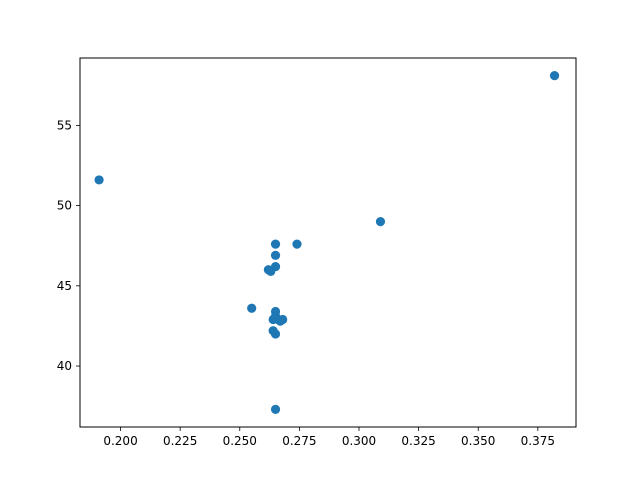  Describe the element at coordinates (64, 206) in the screenshot. I see `y-tick-label: 50` at that location.